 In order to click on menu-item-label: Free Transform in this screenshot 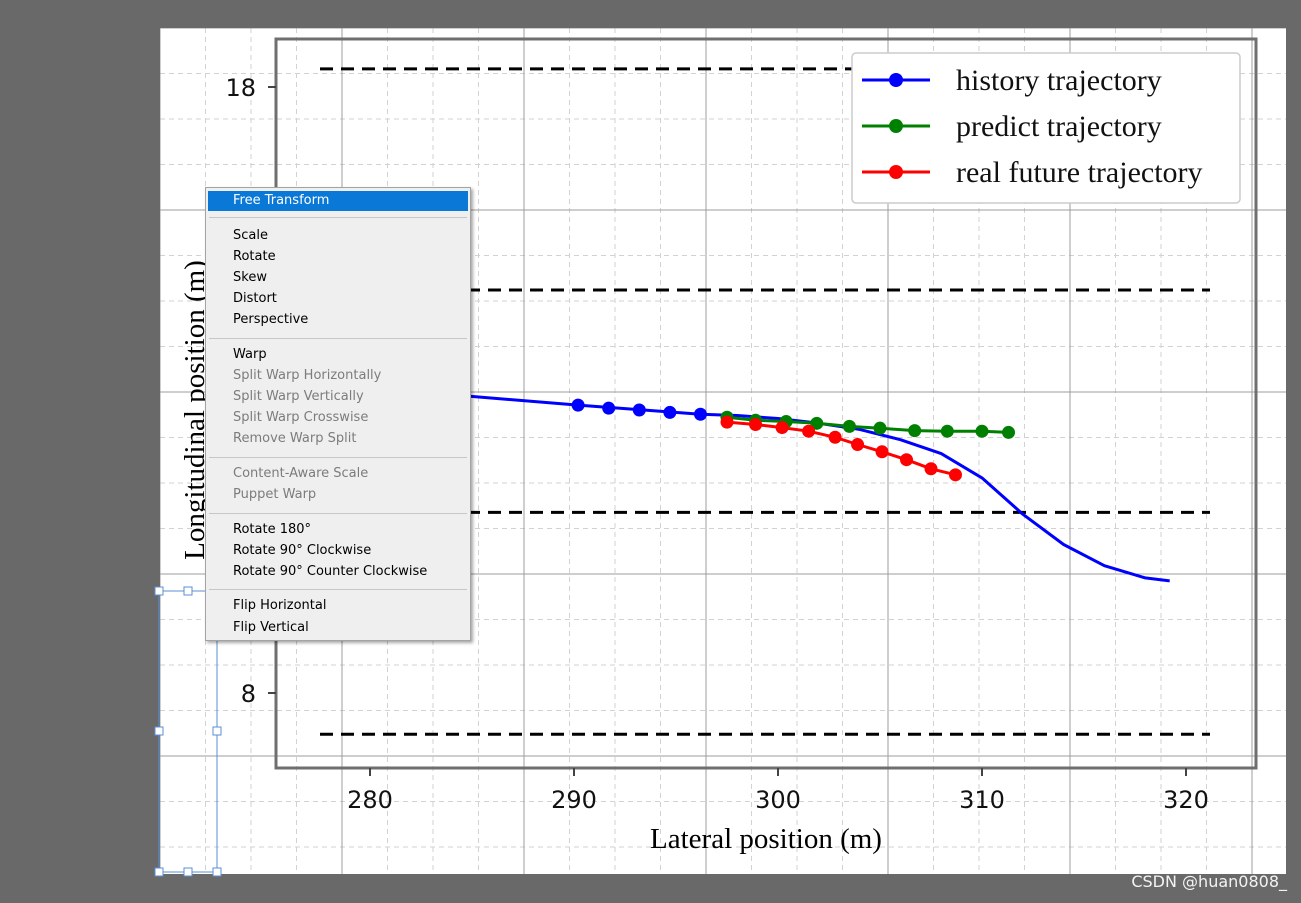, I will do `click(281, 200)`.